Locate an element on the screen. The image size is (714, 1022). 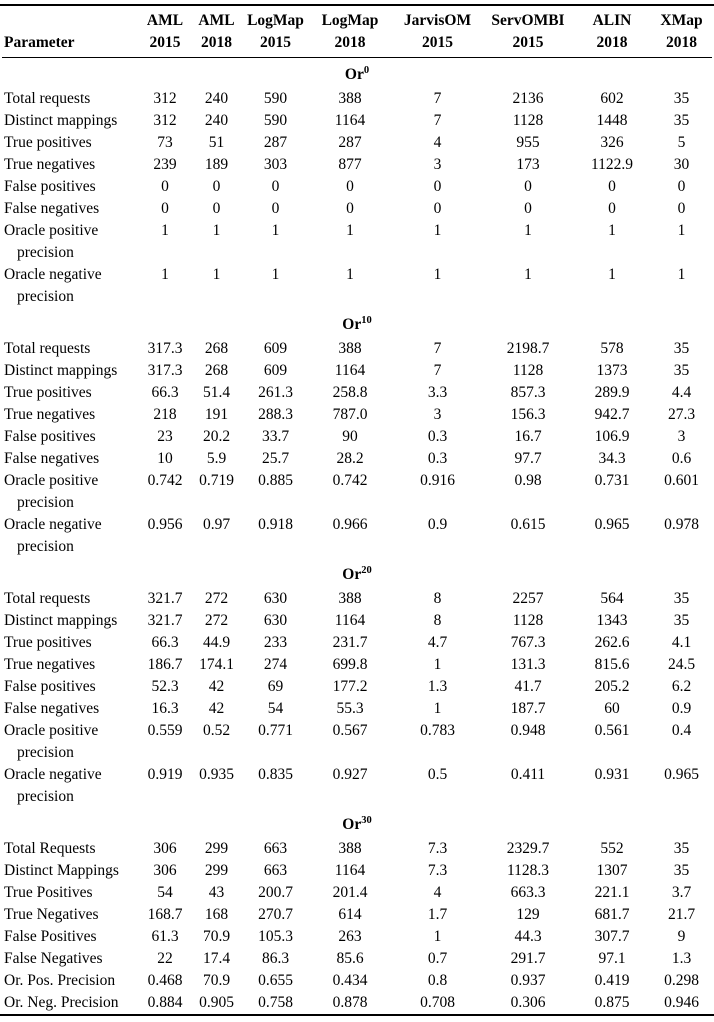
value-cell: 2198.7 is located at coordinates (528, 348).